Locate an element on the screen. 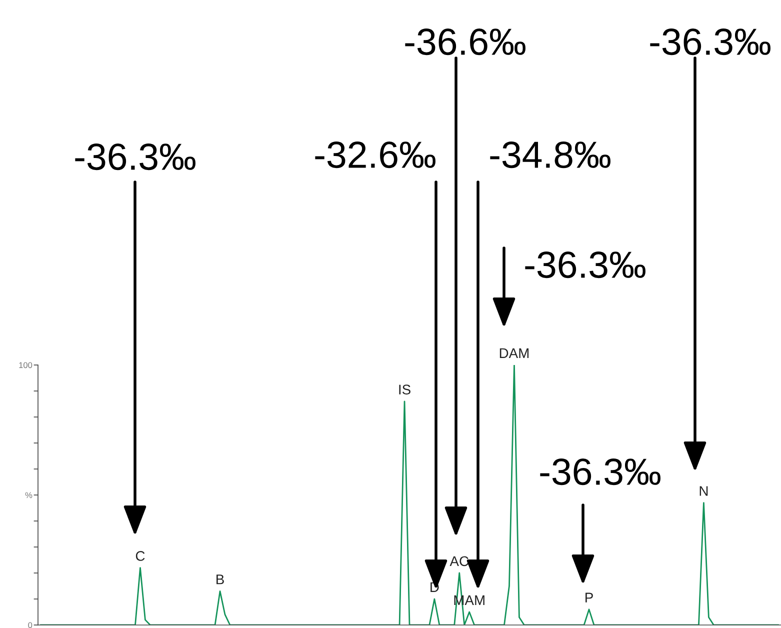  text: -32.6‰ is located at coordinates (375, 155).